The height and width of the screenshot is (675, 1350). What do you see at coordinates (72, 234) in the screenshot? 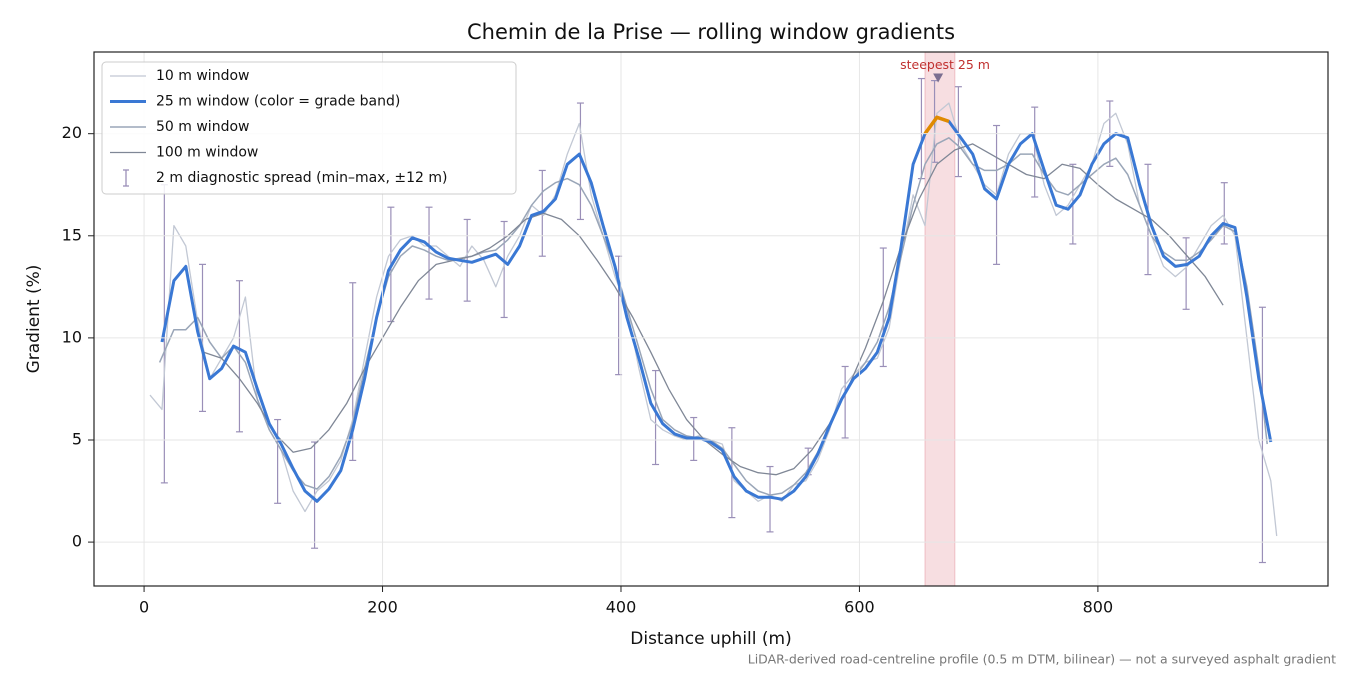
I see `y-tick-label: 15` at bounding box center [72, 234].